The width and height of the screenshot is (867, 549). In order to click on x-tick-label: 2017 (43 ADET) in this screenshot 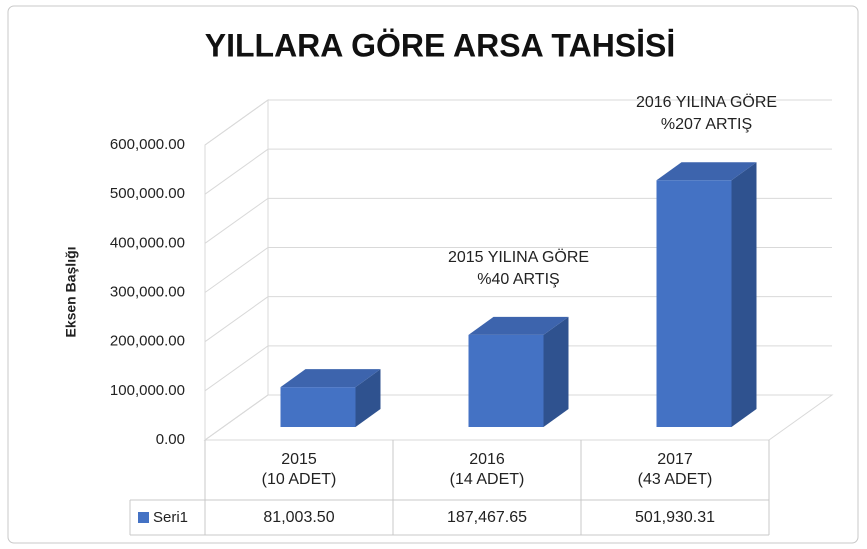, I will do `click(675, 469)`.